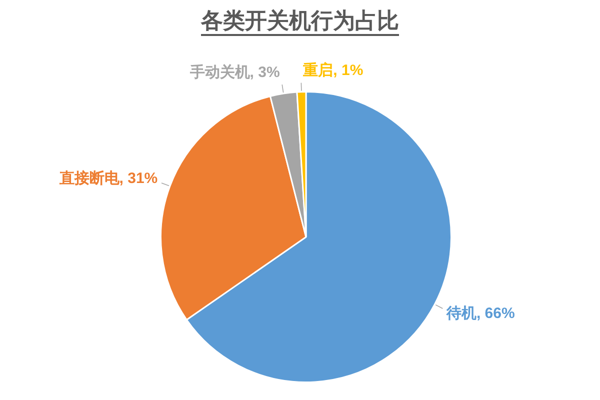  Describe the element at coordinates (299, 21) in the screenshot. I see `chart-title: 各类开关机行为占比` at that location.